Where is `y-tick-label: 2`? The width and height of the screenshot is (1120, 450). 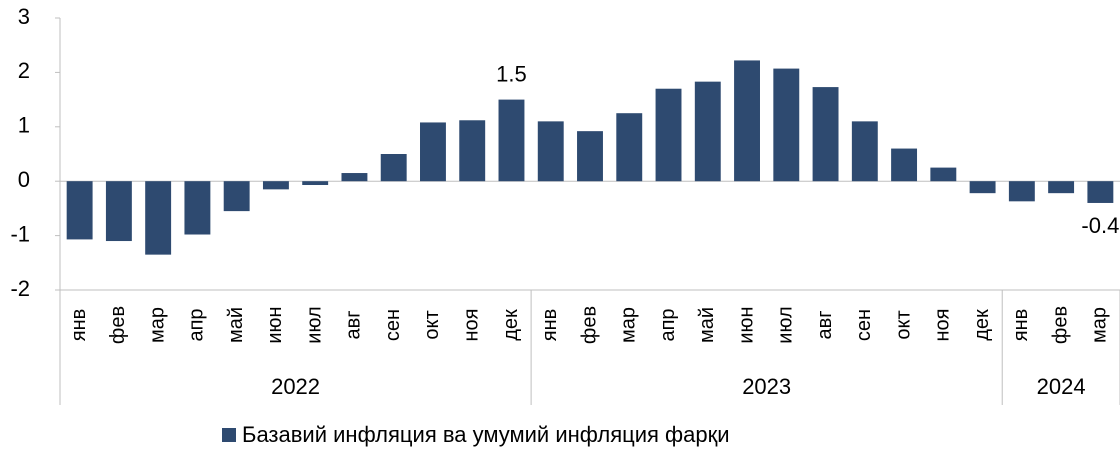 y-tick-label: 2 is located at coordinates (24, 70).